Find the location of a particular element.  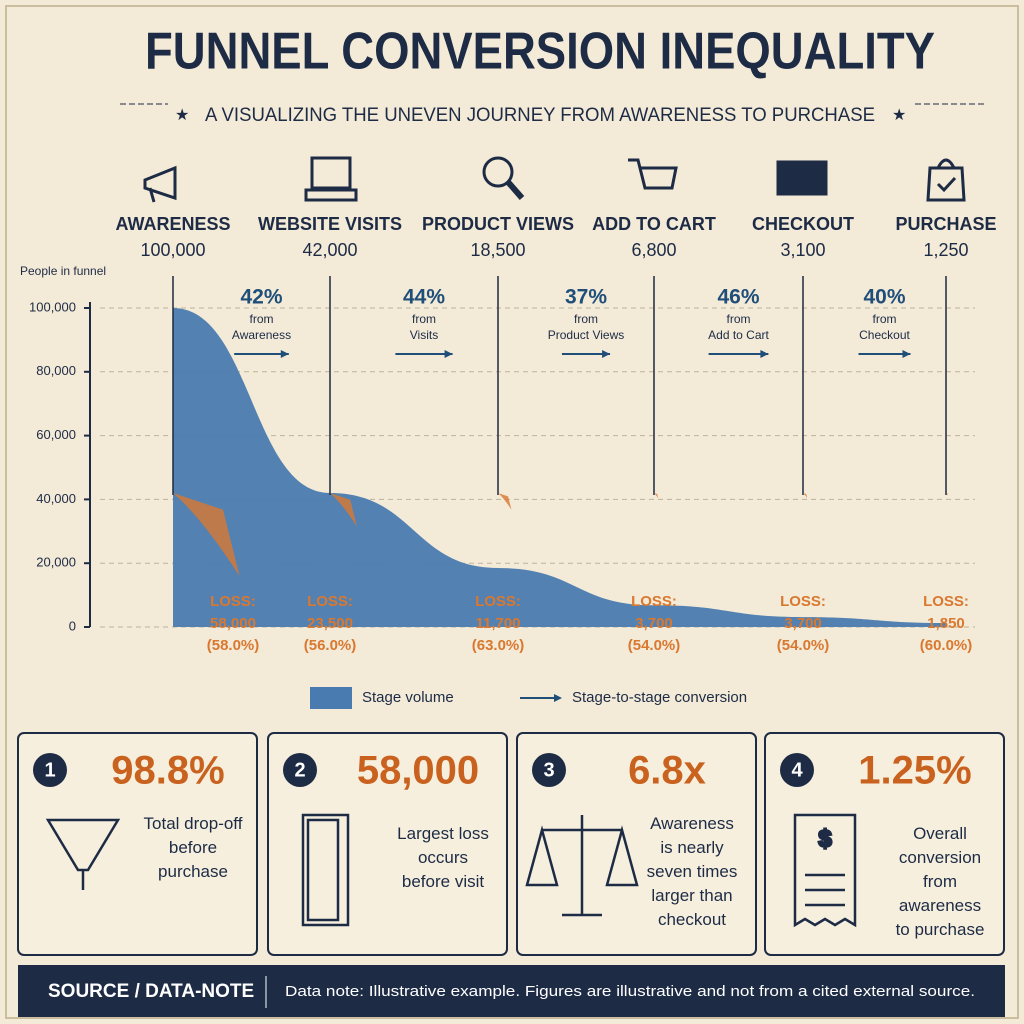

legend-label: Stage-to-stage conversion is located at coordinates (659, 697).